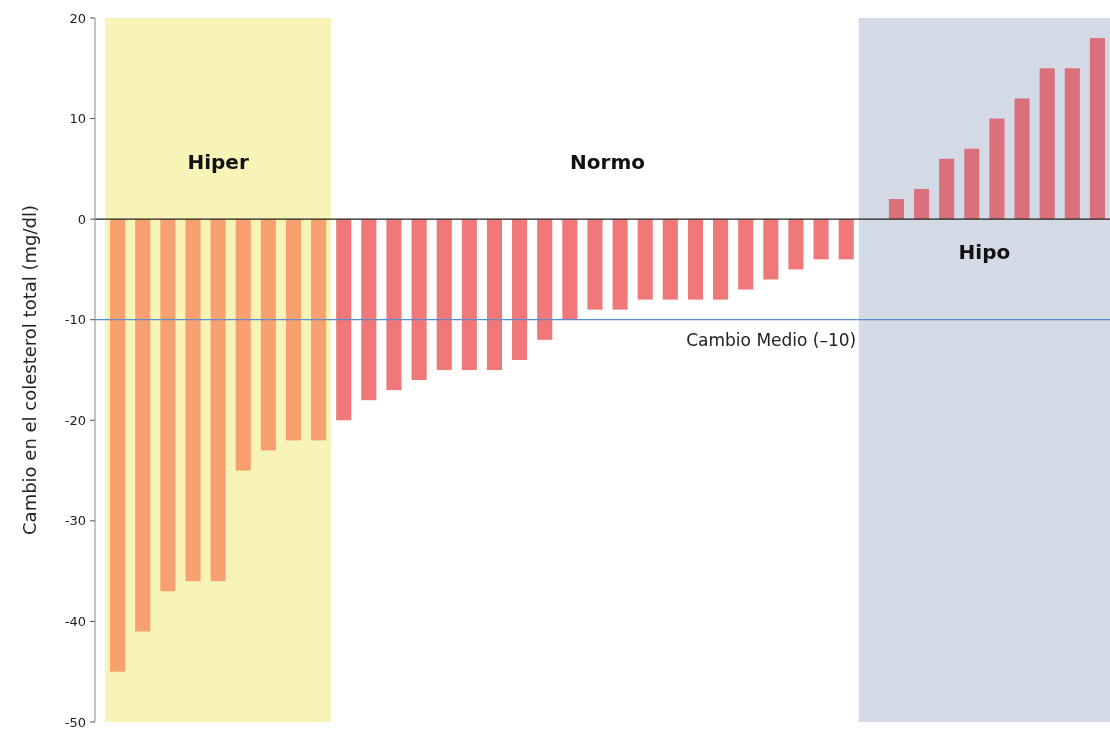 The height and width of the screenshot is (732, 1110). Describe the element at coordinates (218, 161) in the screenshot. I see `annotation: Hiper` at that location.